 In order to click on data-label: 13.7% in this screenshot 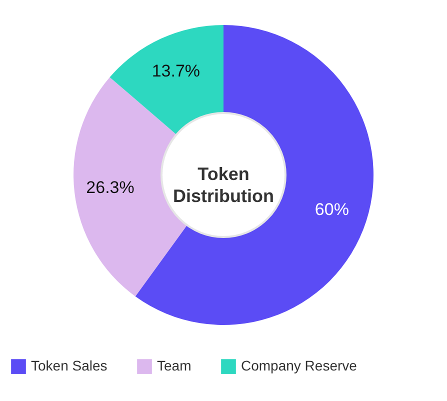, I will do `click(176, 70)`.